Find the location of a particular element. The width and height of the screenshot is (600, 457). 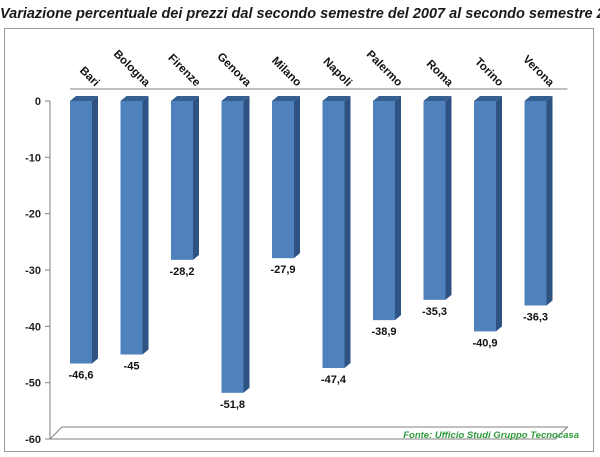

category-label: Bologna is located at coordinates (131, 68).